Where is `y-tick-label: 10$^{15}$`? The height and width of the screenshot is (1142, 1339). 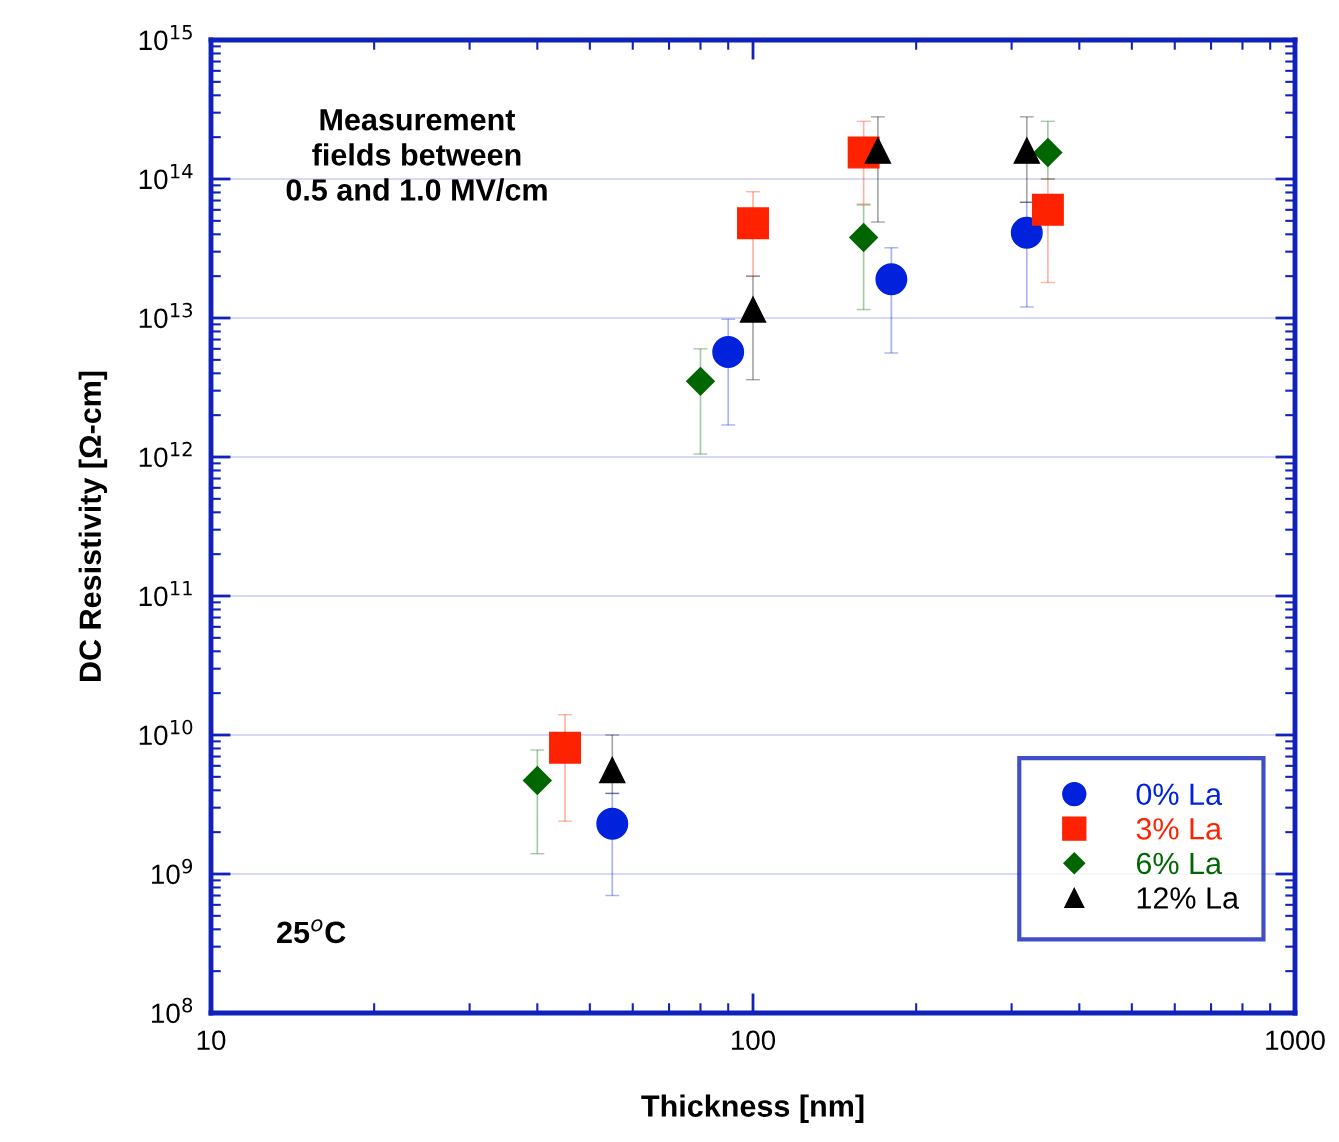
y-tick-label: 10$^{15}$ is located at coordinates (165, 38).